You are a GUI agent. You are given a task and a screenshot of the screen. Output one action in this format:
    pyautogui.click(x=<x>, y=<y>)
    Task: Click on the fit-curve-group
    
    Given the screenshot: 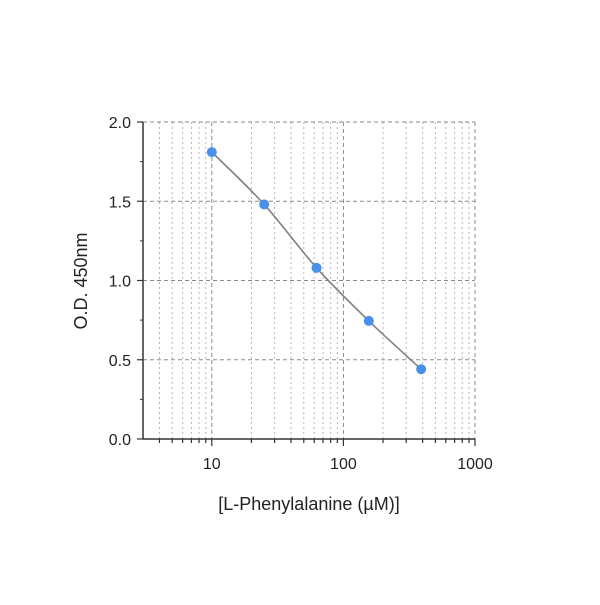 What is the action you would take?
    pyautogui.click(x=316, y=260)
    